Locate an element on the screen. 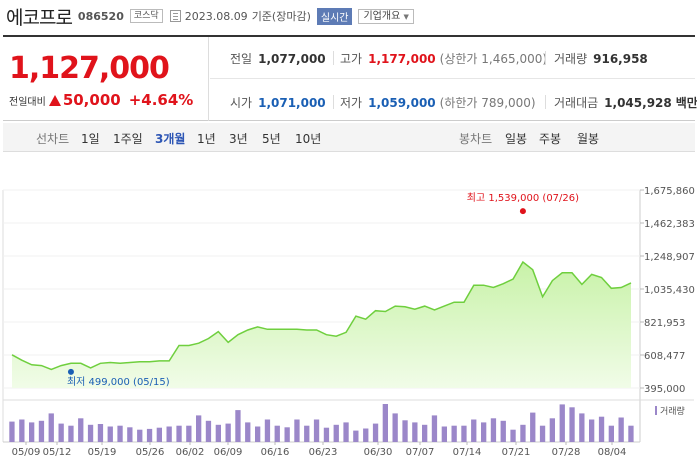 The height and width of the screenshot is (466, 697). tab-1y: 1년 is located at coordinates (206, 139).